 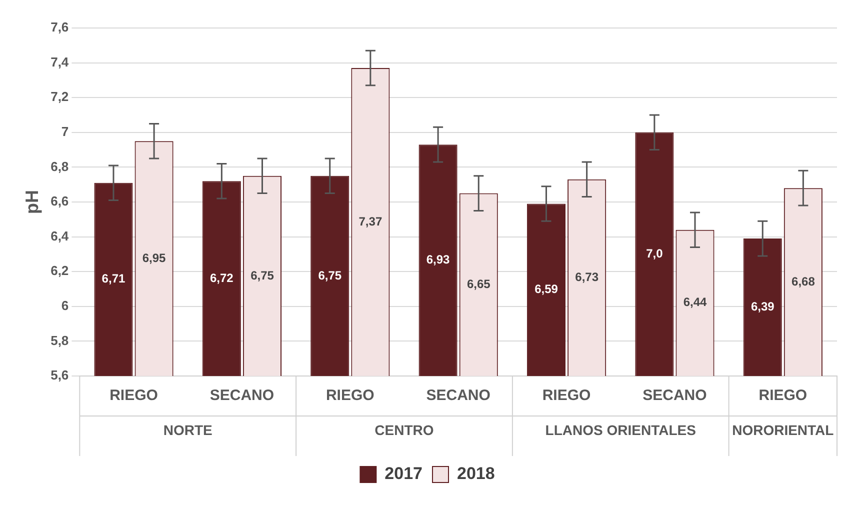 I want to click on text: NORORIENTAL, so click(x=783, y=430).